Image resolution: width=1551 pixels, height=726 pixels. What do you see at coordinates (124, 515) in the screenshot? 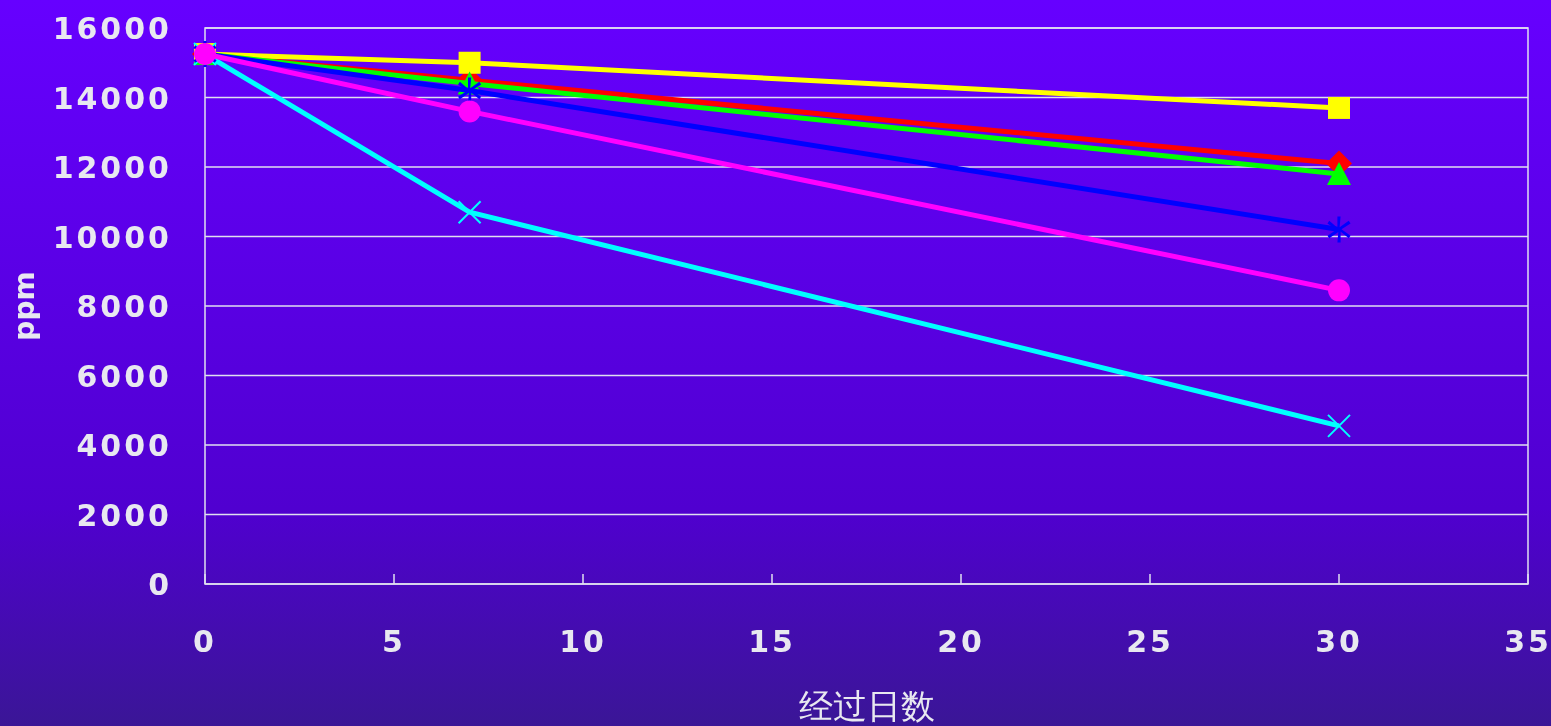
I see `y-tick-label: 2000` at bounding box center [124, 515].